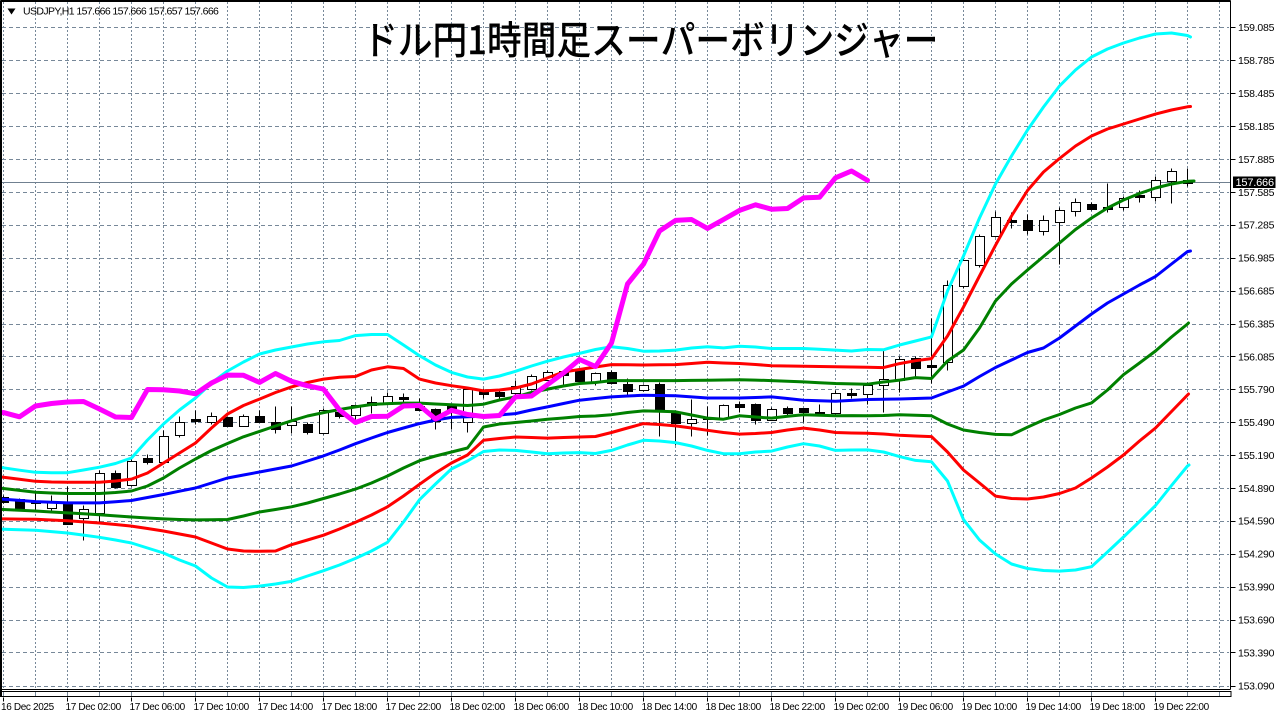  Describe the element at coordinates (1256, 456) in the screenshot. I see `svg-text: 155.190` at that location.